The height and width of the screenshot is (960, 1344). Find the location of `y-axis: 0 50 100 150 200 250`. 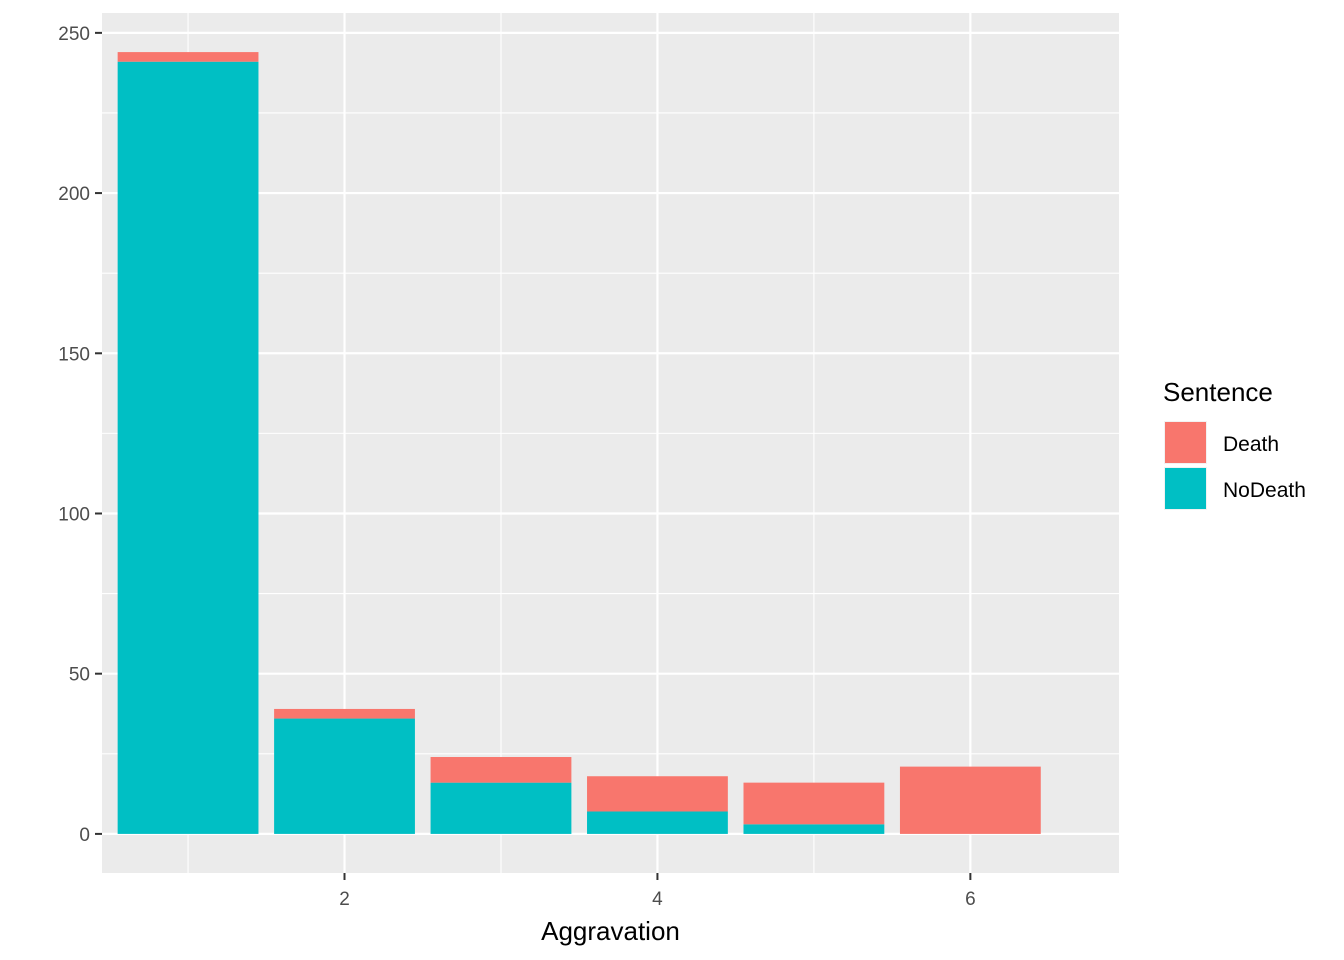

y-axis: 0 50 100 150 200 250 is located at coordinates (80, 435).